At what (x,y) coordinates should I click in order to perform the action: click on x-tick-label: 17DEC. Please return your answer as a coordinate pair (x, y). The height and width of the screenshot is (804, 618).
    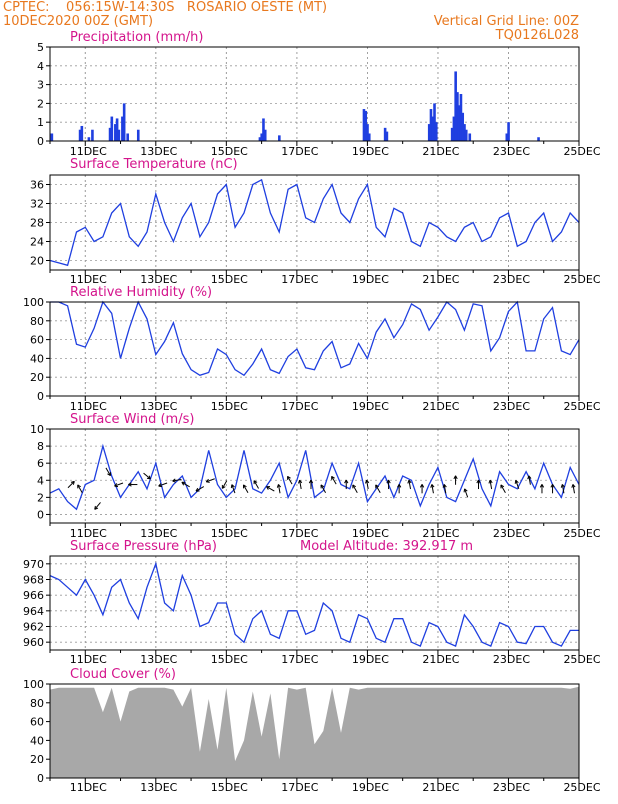
    Looking at the image, I should click on (299, 279).